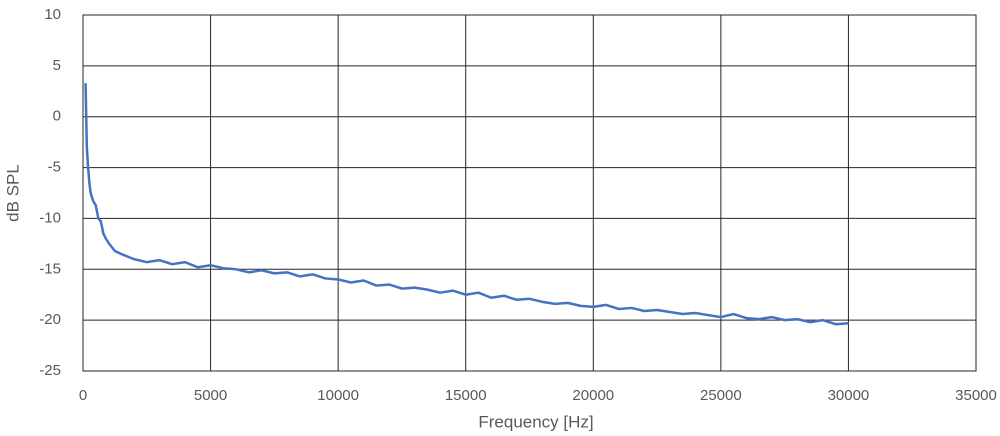 The width and height of the screenshot is (1000, 436). I want to click on y-tick-label: 0, so click(57, 116).